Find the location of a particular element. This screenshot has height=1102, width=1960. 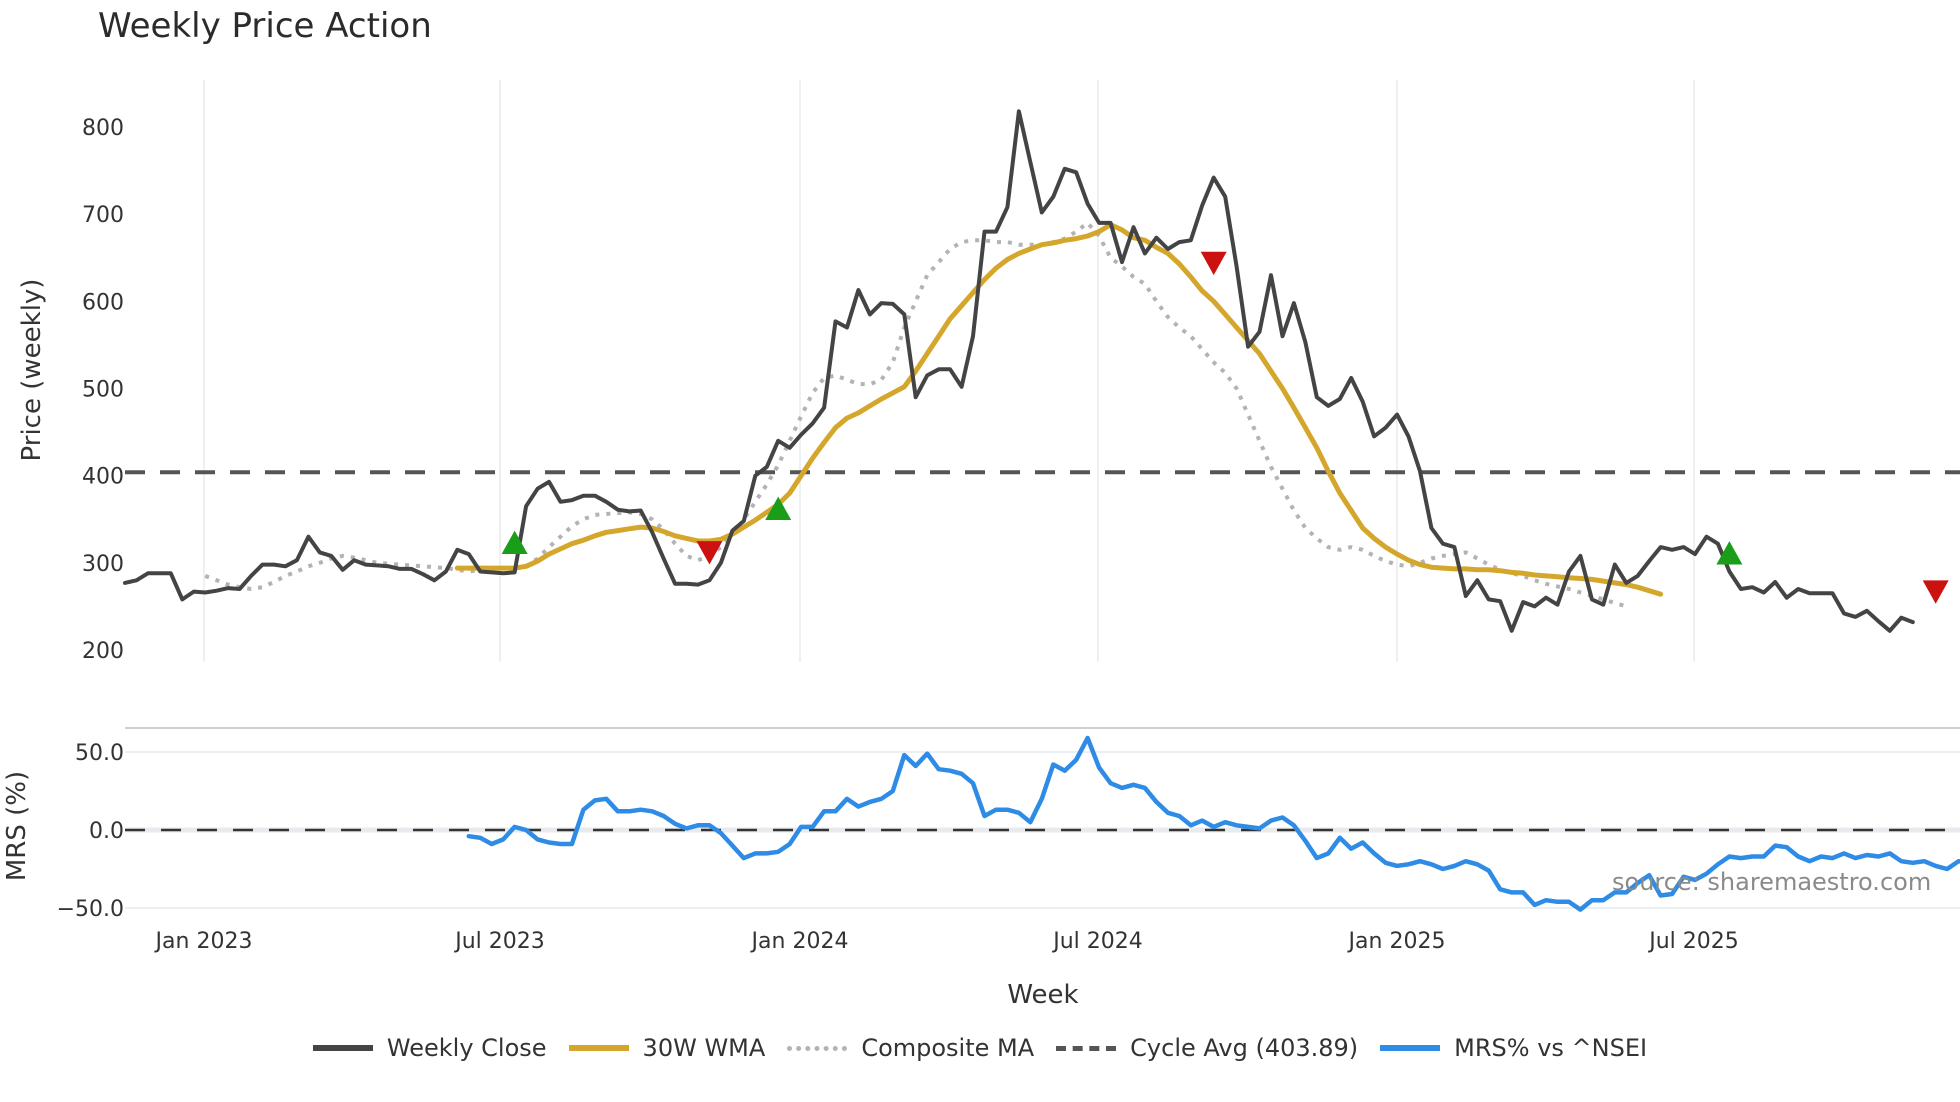

legend-item-cycle-avg: Cycle Avg (403.89) is located at coordinates (1207, 1048).